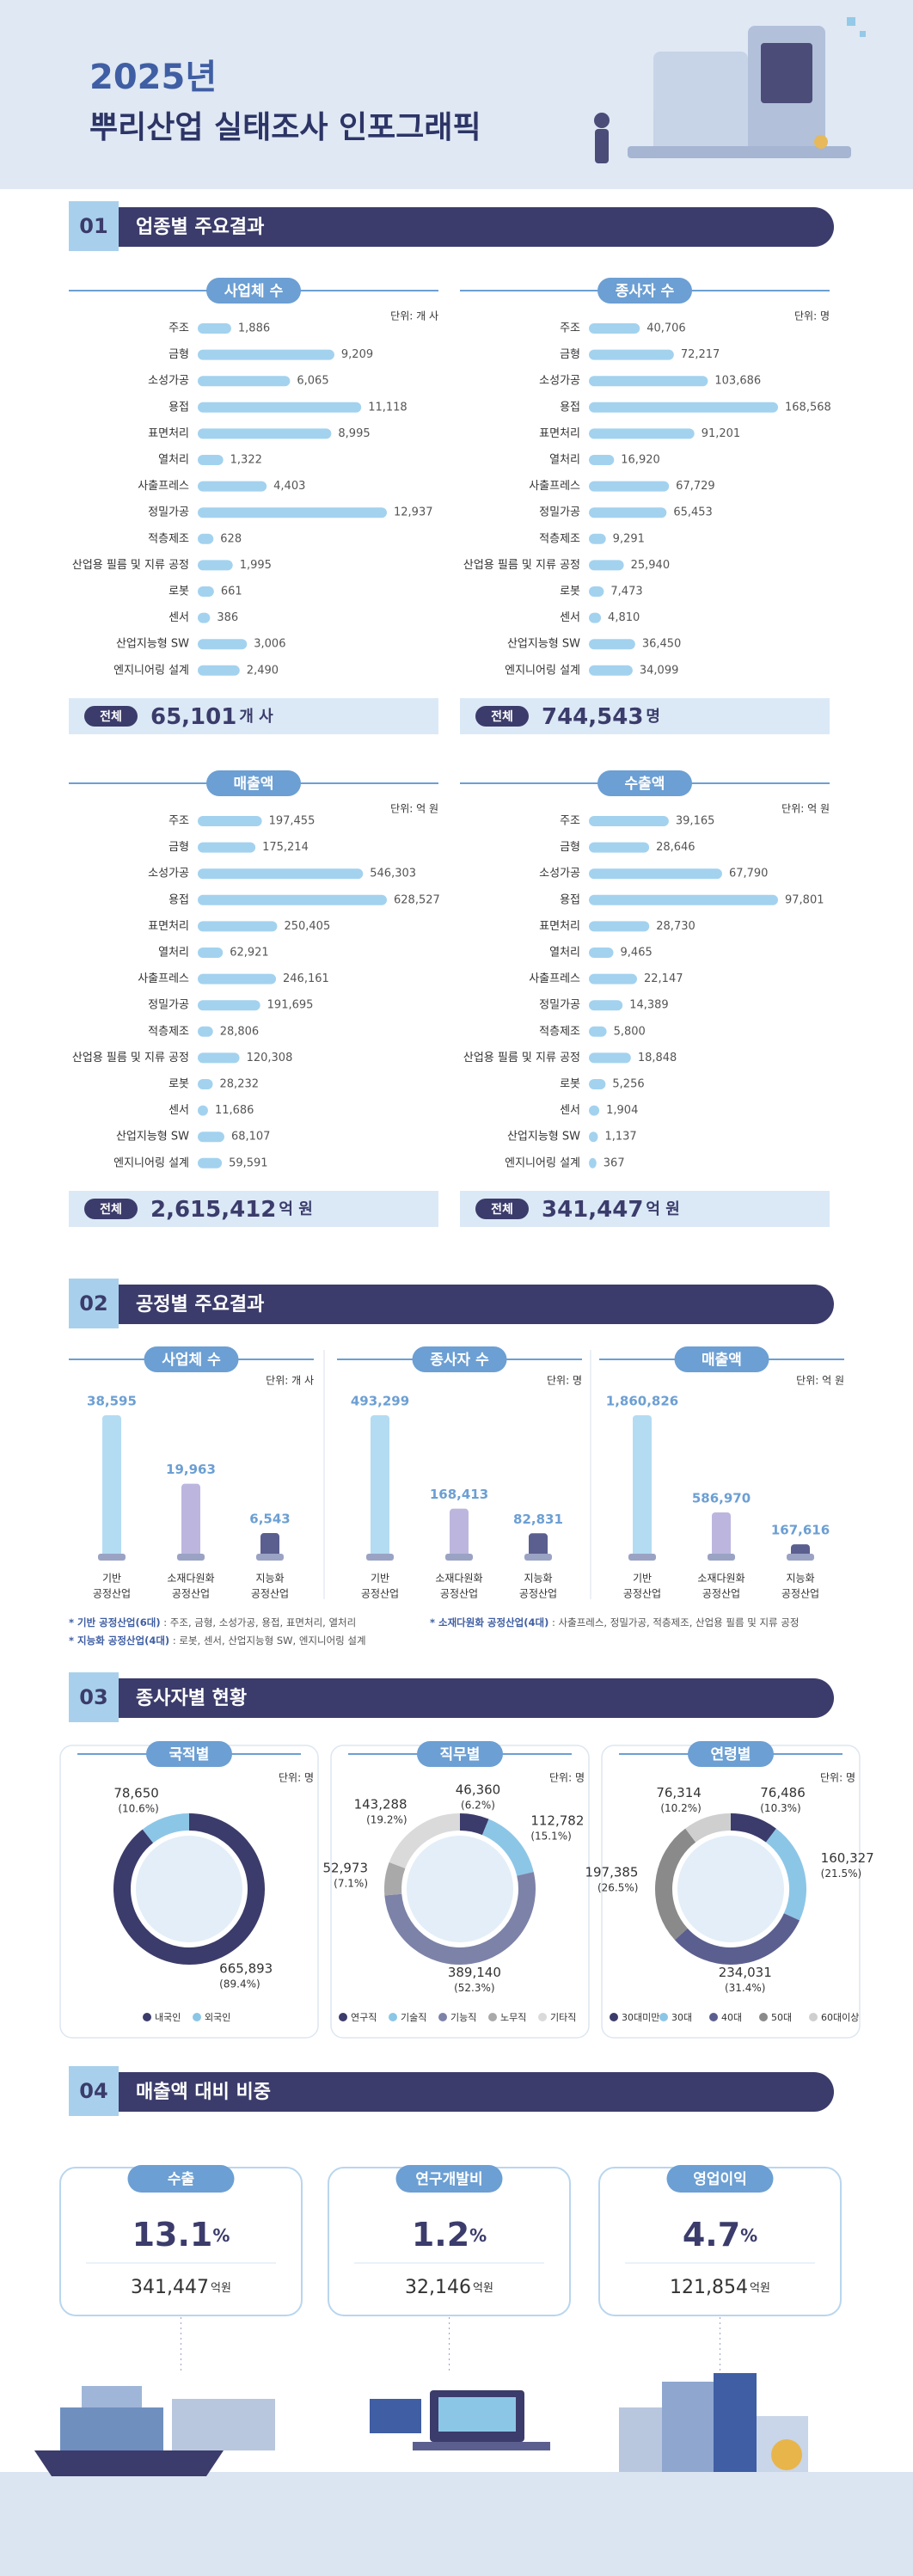  Describe the element at coordinates (413, 2017) in the screenshot. I see `legend-label: 기술직` at that location.